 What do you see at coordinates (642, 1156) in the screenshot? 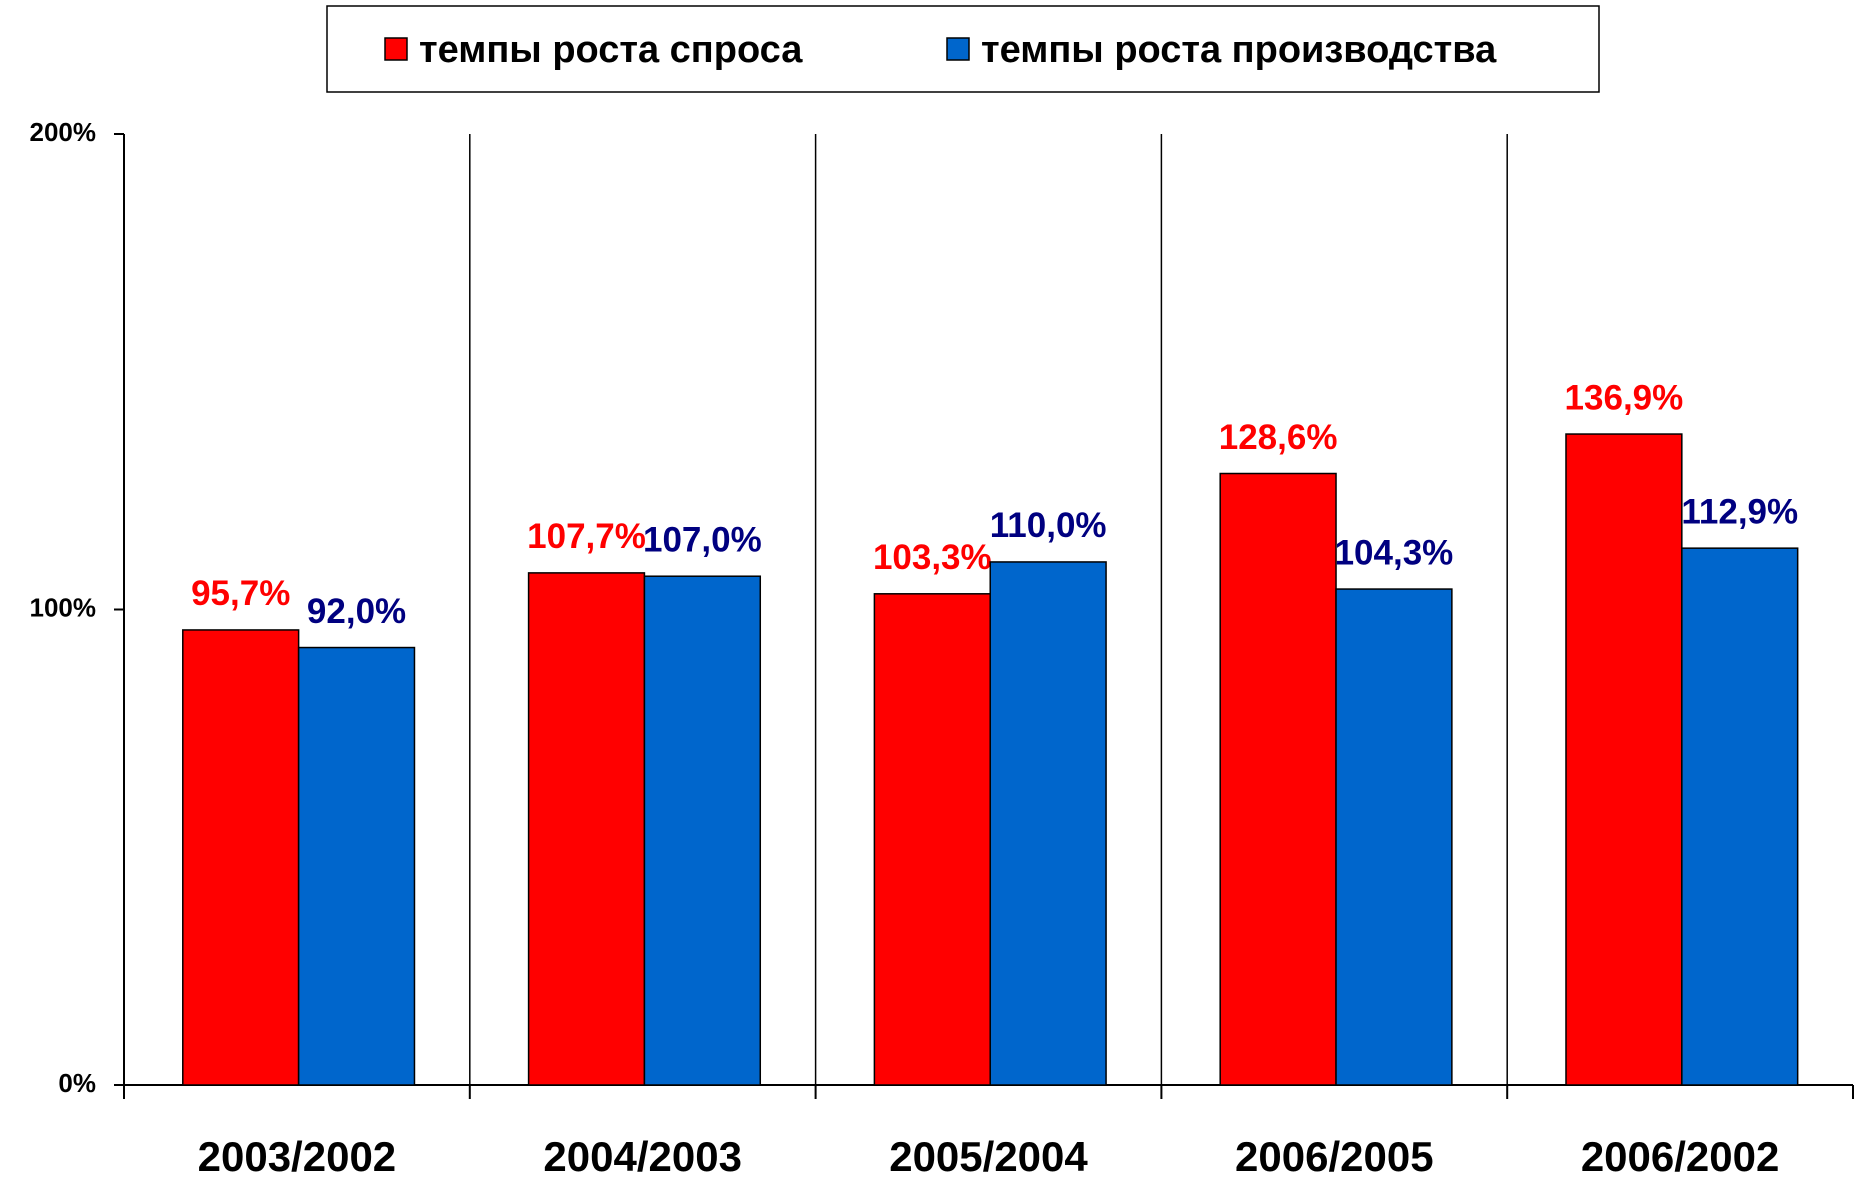
I see `x-tick-label: 2004/2003` at bounding box center [642, 1156].